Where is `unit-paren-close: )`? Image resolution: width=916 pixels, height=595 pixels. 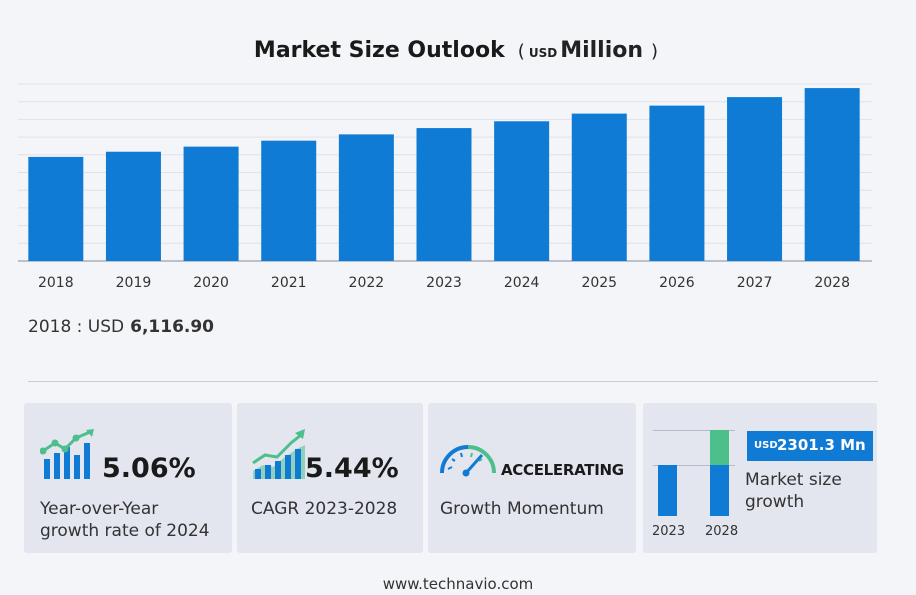 unit-paren-close: ) is located at coordinates (655, 51).